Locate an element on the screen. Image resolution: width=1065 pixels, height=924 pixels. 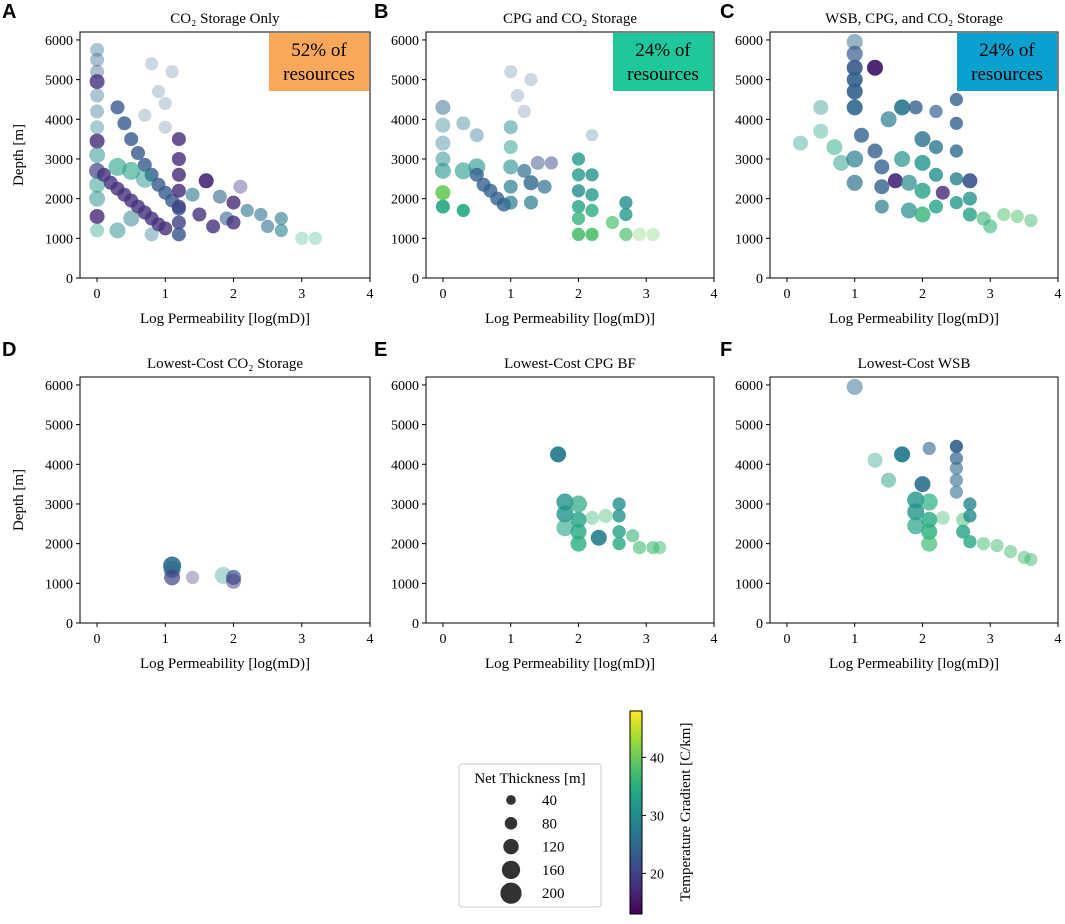
panel-title: WSB, CPG, and CO₂ Storage is located at coordinates (914, 19).